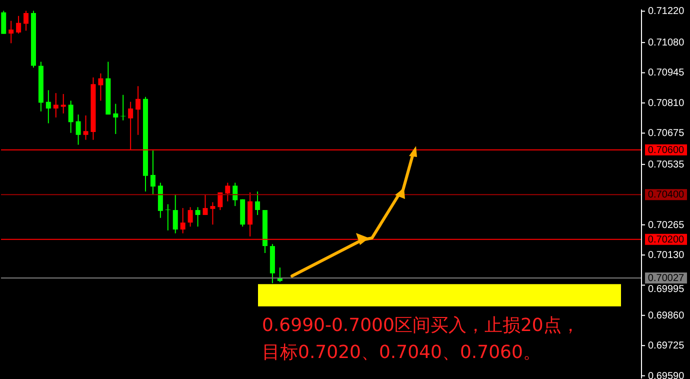 Image resolution: width=690 pixels, height=379 pixels. What do you see at coordinates (666, 278) in the screenshot?
I see `ref-line-label: 0.70027` at bounding box center [666, 278].